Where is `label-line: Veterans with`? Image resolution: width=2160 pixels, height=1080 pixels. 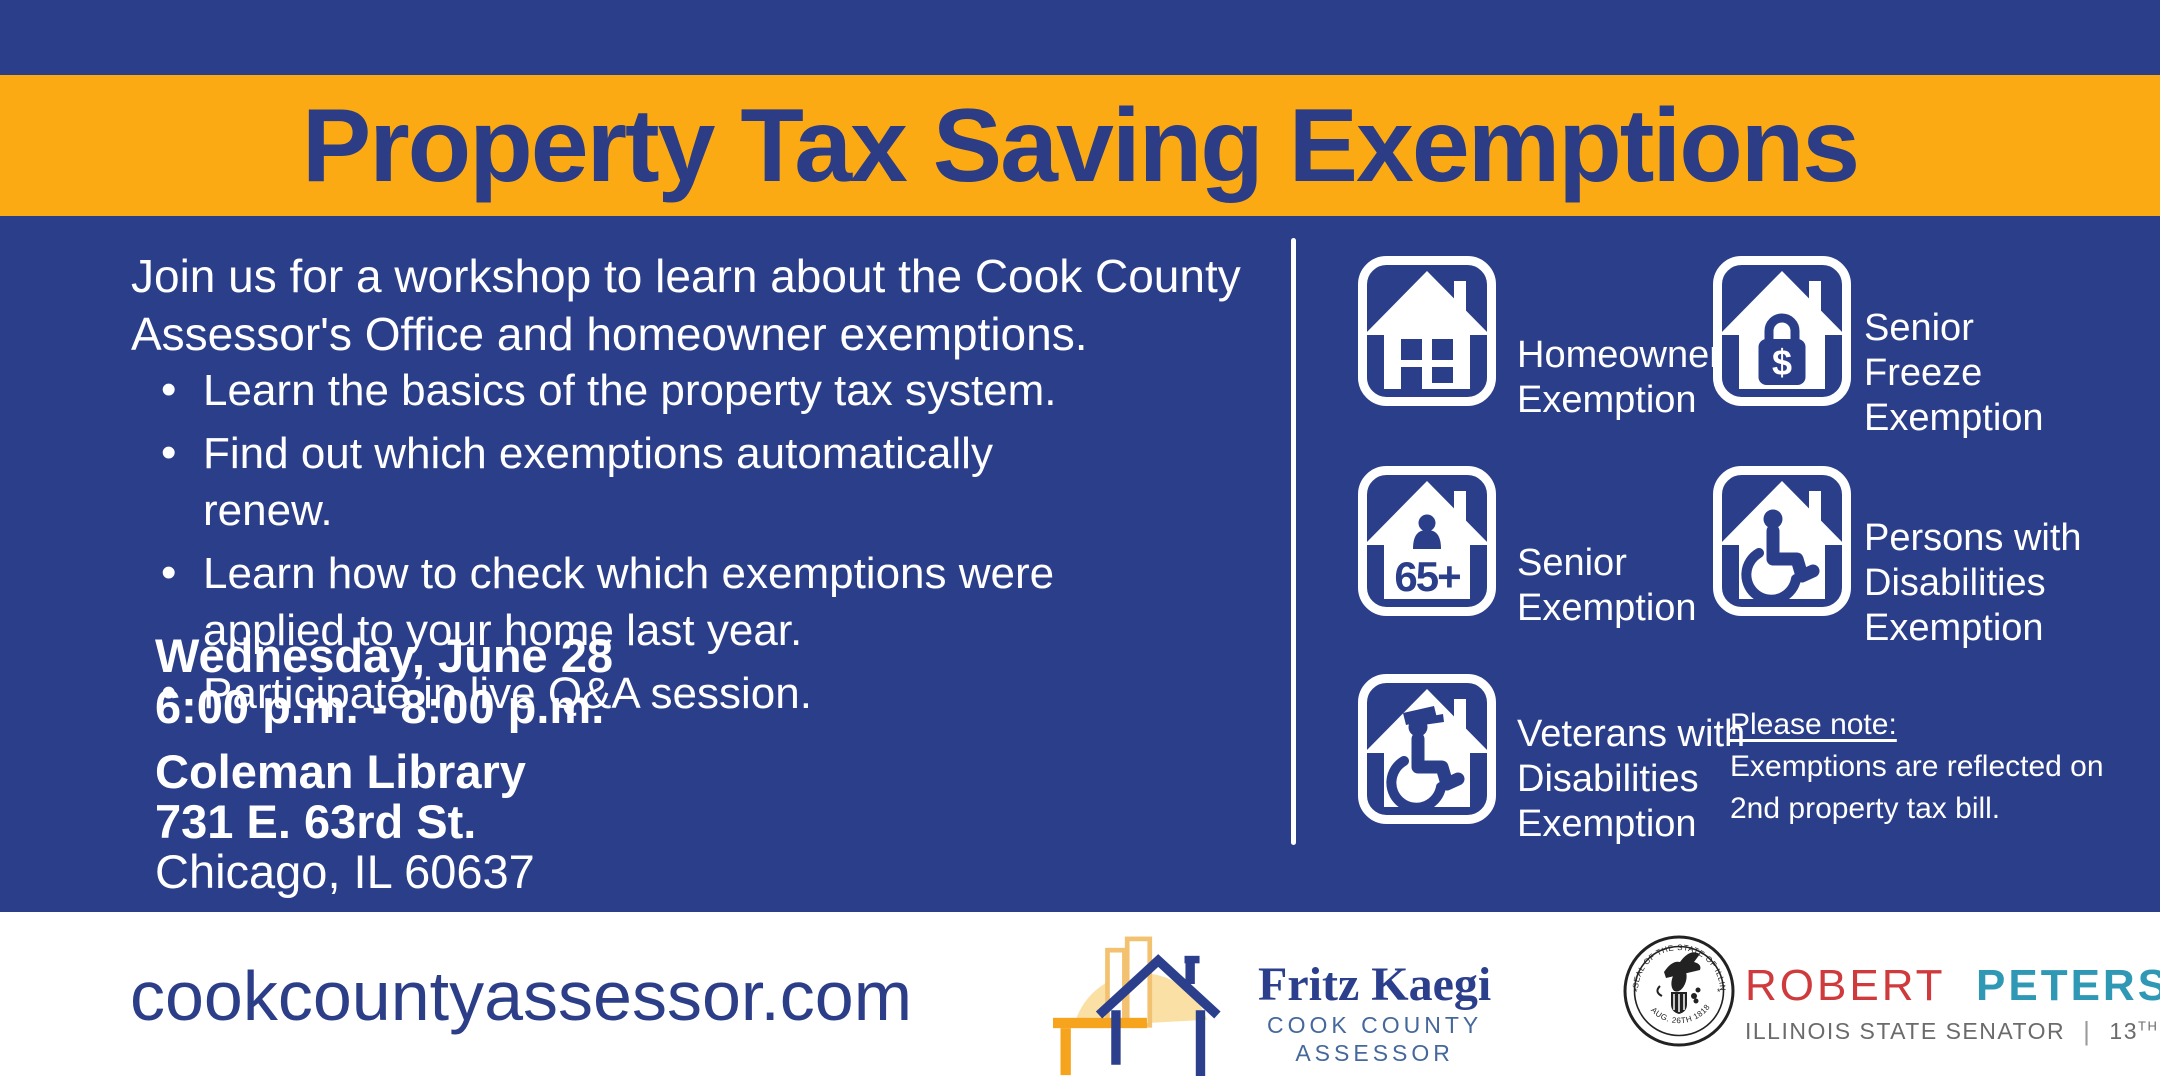
label-line: Veterans with is located at coordinates (1631, 734).